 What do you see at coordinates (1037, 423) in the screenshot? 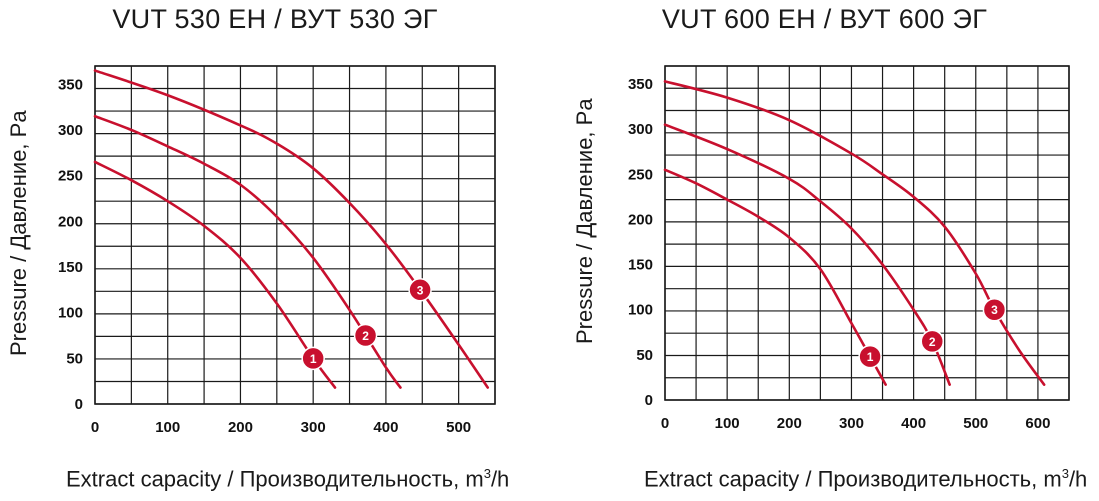
I see `x-tick-label: 600` at bounding box center [1037, 423].